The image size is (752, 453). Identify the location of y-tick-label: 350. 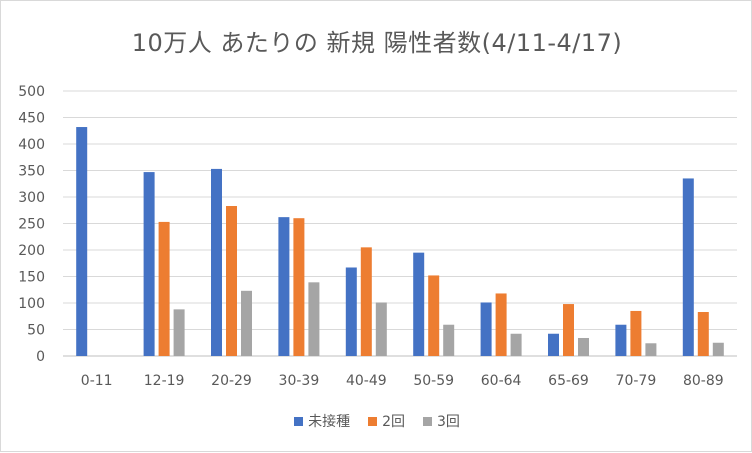
(31, 172).